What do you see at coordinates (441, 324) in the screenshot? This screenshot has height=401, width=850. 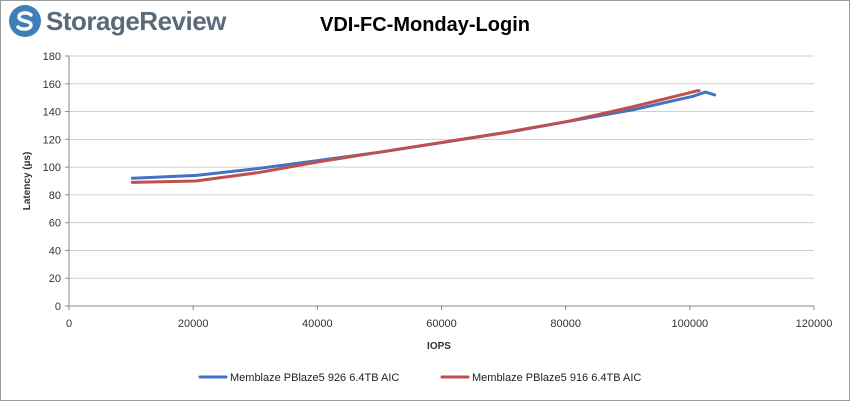 I see `x-tick-label: 60000` at bounding box center [441, 324].